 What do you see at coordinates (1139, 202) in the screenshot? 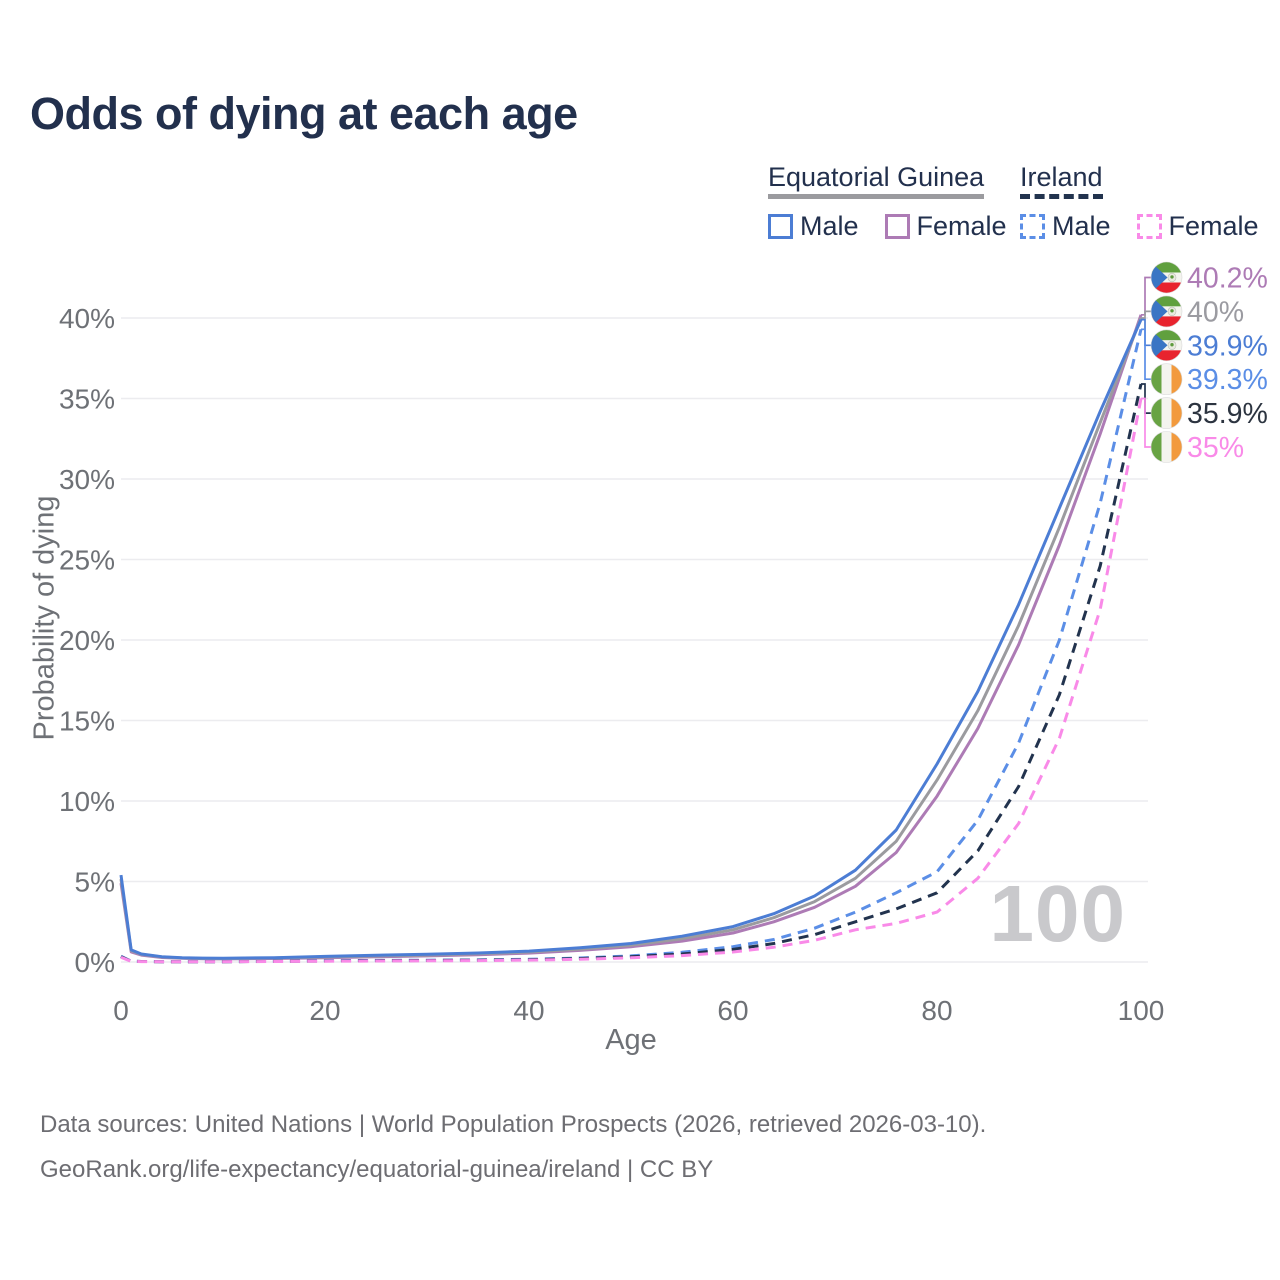
I see `legend-group-ireland: Ireland Male Female` at bounding box center [1139, 202].